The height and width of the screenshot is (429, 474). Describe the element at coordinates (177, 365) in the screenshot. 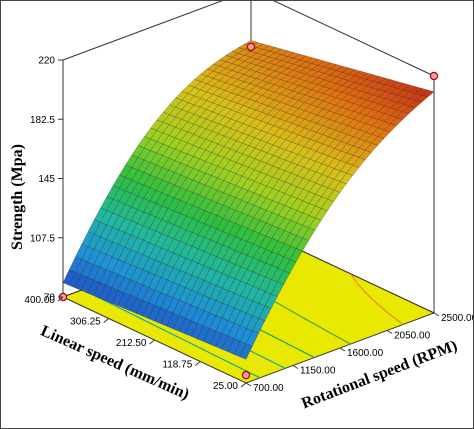

I see `x-tick-label: 118.75` at that location.